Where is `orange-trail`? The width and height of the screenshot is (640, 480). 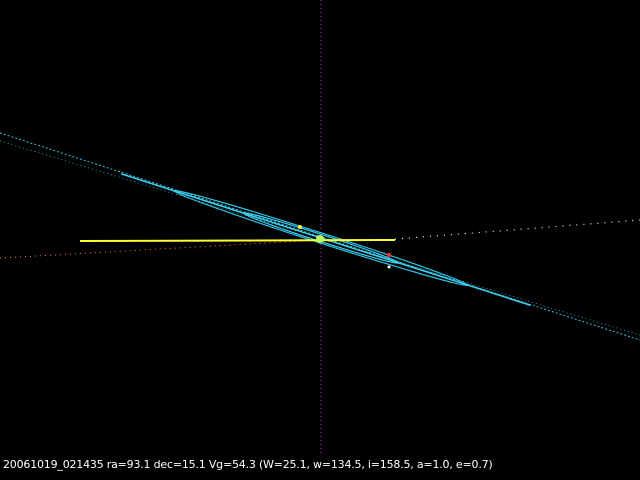 orange-trail is located at coordinates (160, 249).